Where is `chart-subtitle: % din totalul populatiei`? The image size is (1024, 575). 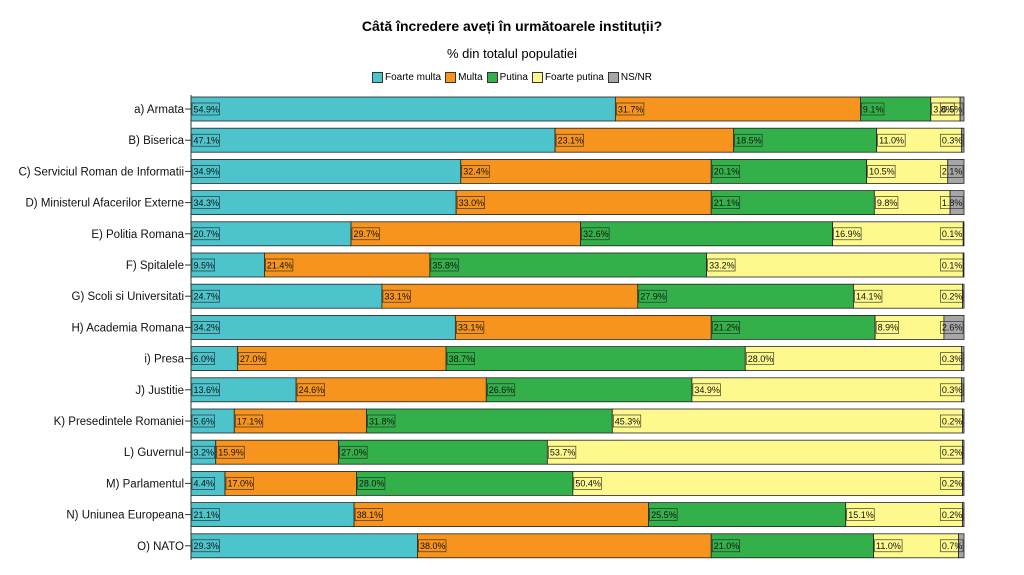
chart-subtitle: % din totalul populatiei is located at coordinates (512, 53).